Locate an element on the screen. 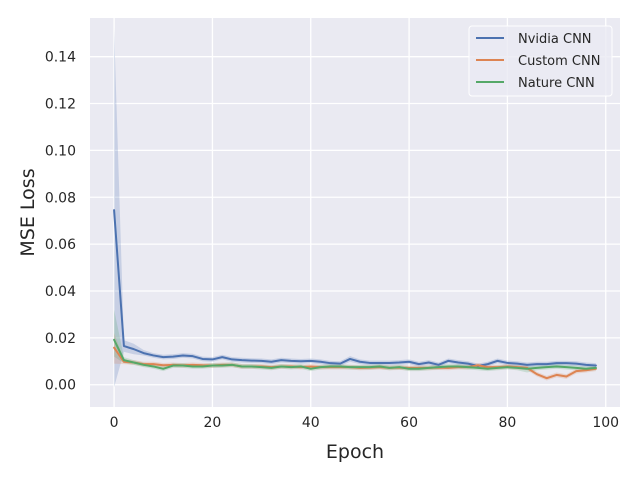 The image size is (640, 480). x-tick-label: 0 is located at coordinates (114, 423).